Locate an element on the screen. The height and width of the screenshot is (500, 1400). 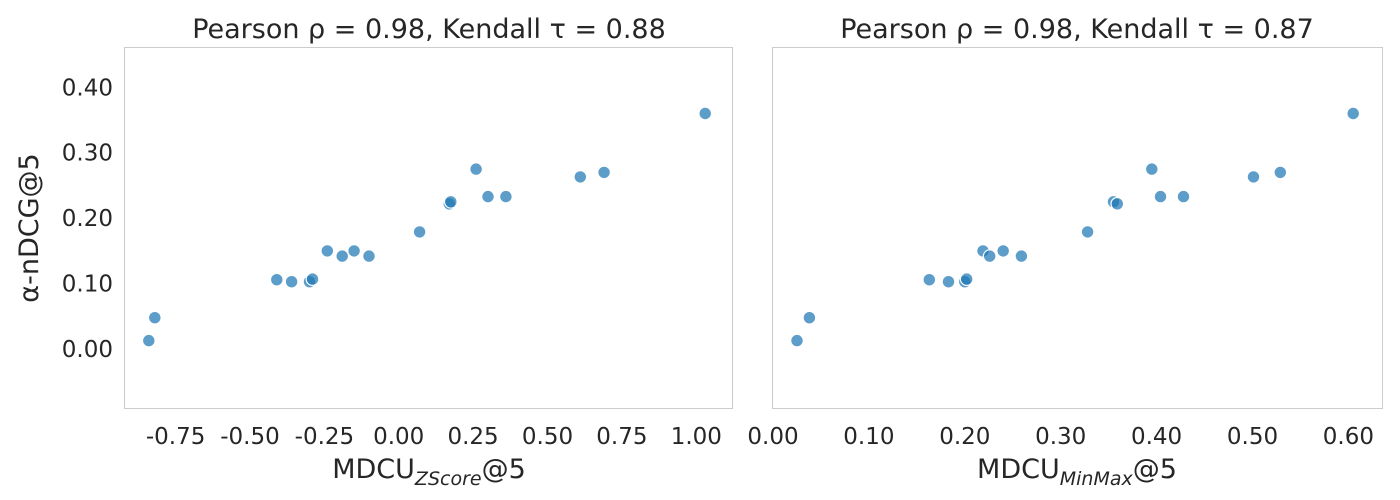
left-x-tick-label: -0.75 is located at coordinates (176, 437).